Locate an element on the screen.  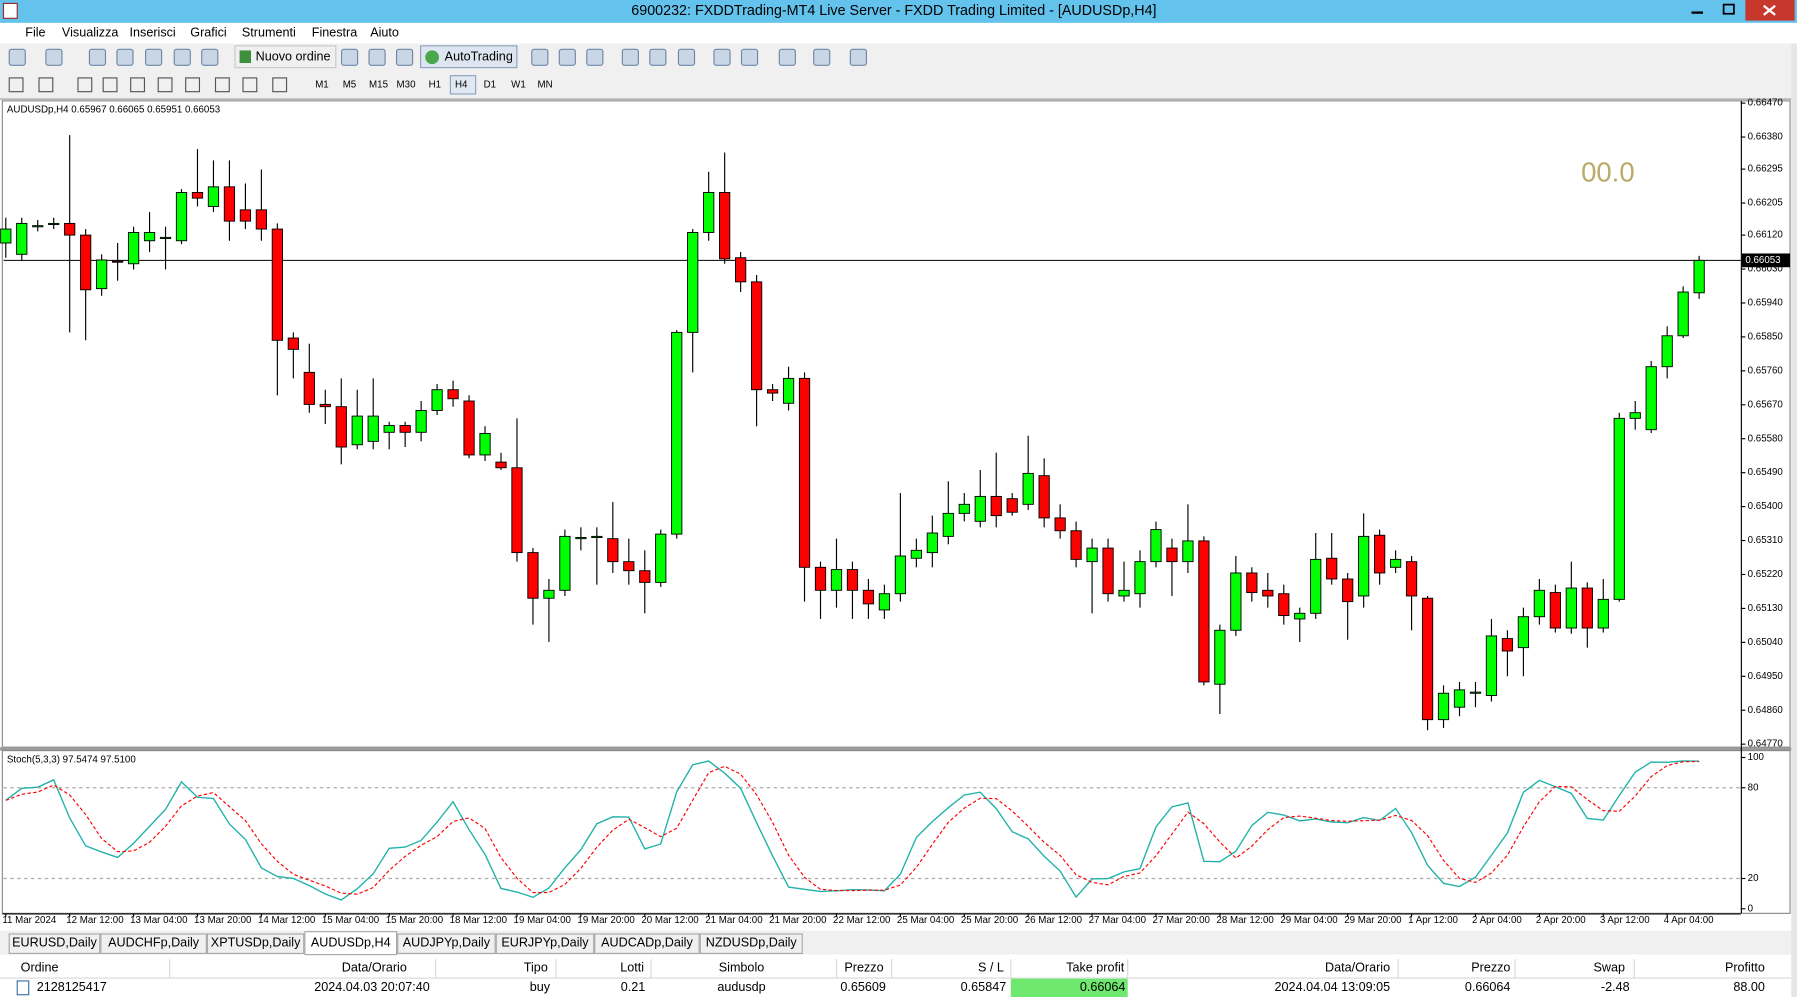
time-label: 11 Mar 2024 is located at coordinates (29, 920).